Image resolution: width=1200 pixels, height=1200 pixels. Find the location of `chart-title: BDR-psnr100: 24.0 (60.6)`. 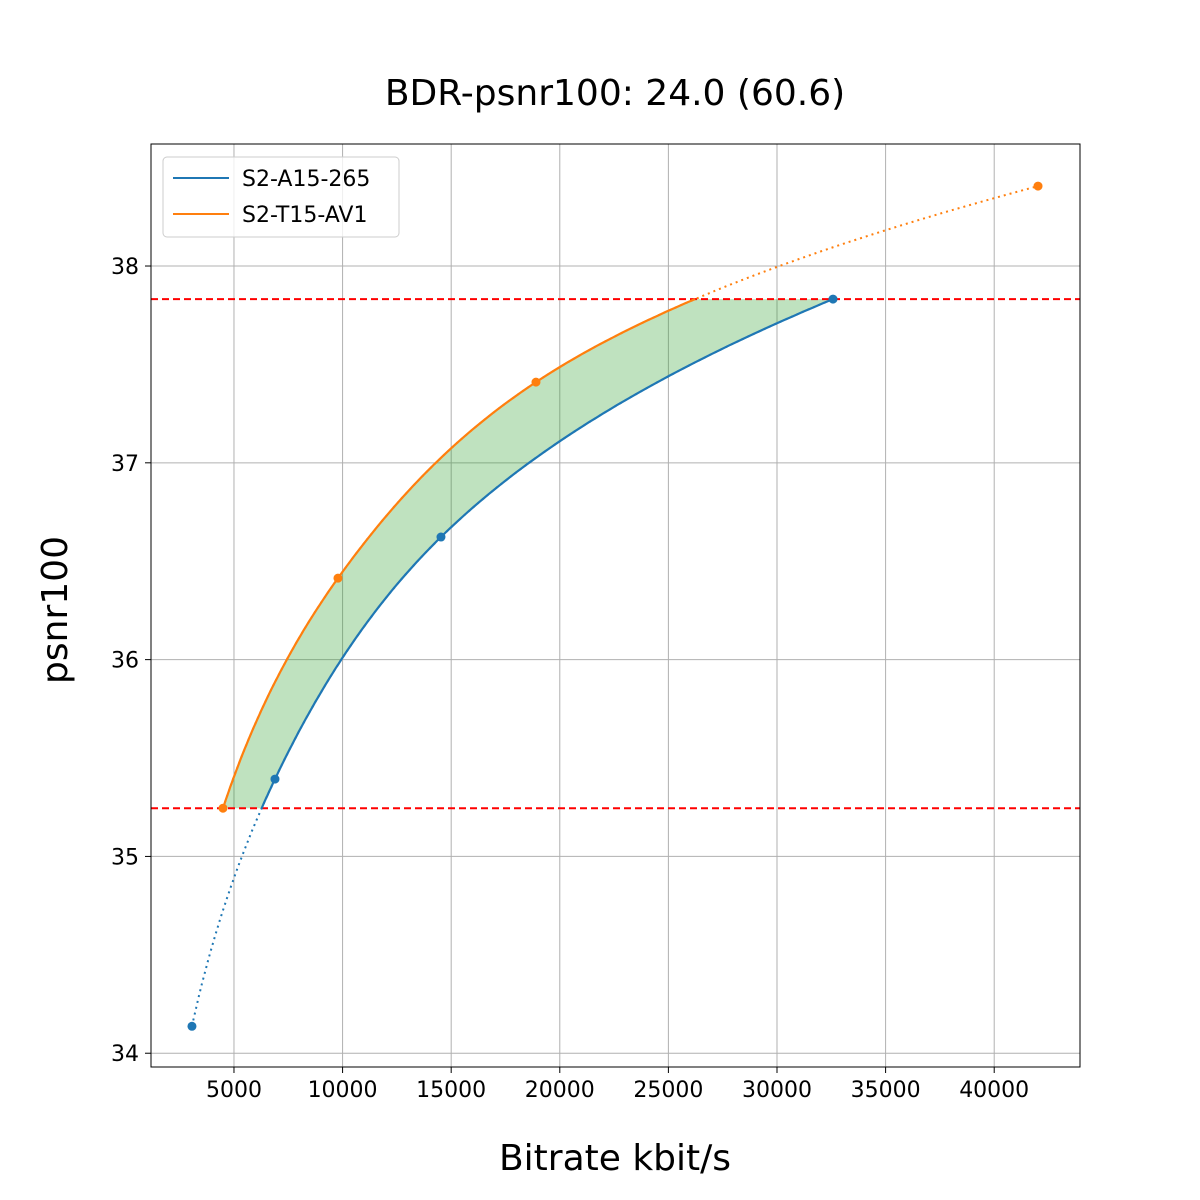

chart-title: BDR-psnr100: 24.0 (60.6) is located at coordinates (615, 93).